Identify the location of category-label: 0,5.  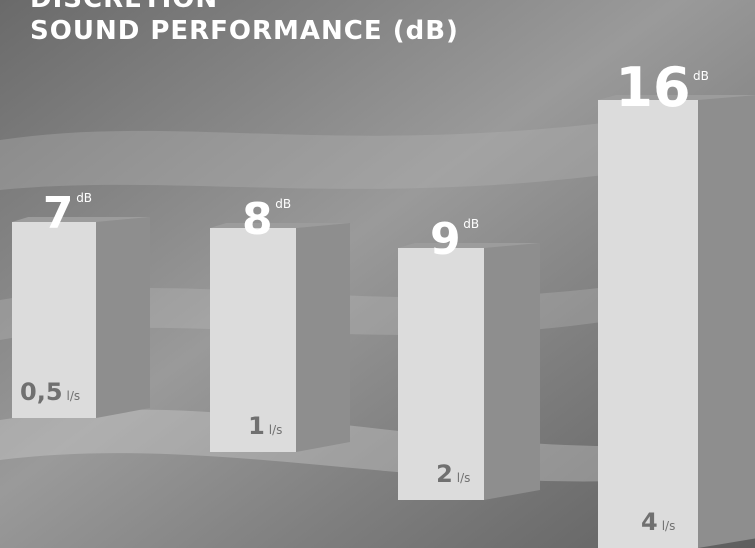
(41, 392).